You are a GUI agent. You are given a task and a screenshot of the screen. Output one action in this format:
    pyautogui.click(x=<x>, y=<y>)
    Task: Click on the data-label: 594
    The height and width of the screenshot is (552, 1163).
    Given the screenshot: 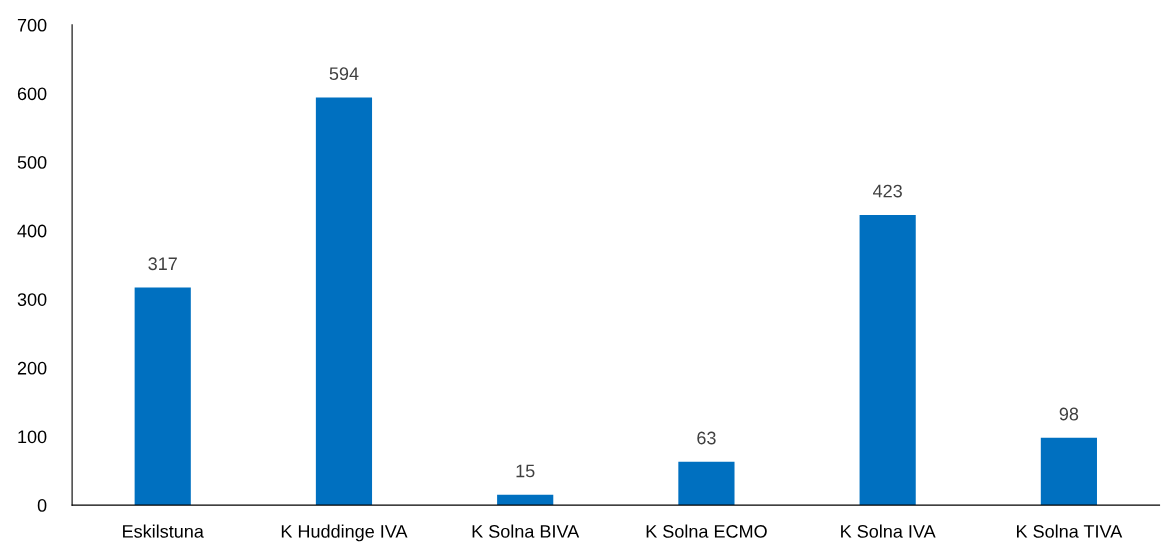 What is the action you would take?
    pyautogui.click(x=344, y=74)
    